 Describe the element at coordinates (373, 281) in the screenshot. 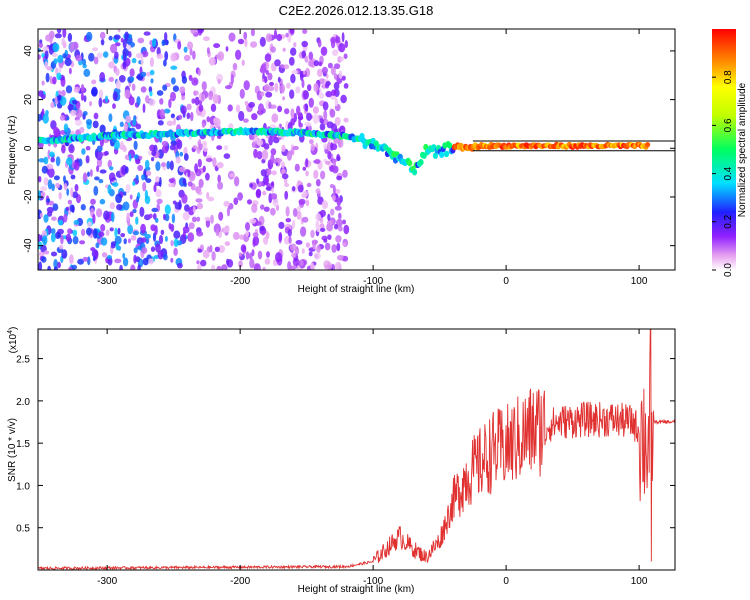

I see `x-tick-label: -100` at that location.